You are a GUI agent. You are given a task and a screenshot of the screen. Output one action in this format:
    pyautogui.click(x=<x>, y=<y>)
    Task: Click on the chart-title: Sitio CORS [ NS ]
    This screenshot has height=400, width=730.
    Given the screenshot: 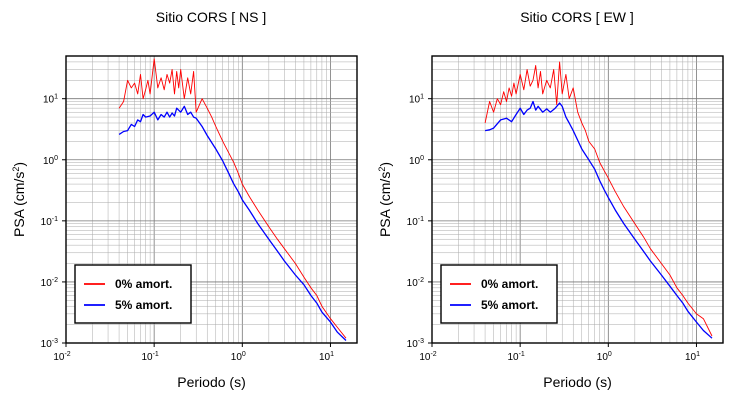 What is the action you would take?
    pyautogui.click(x=211, y=17)
    